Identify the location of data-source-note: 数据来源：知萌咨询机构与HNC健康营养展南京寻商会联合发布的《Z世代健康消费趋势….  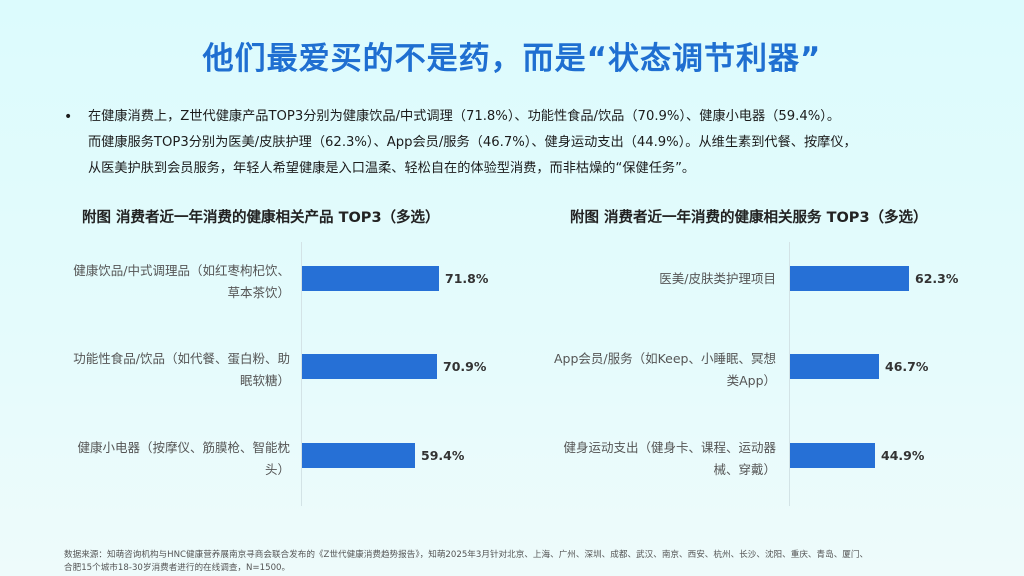
(534, 561).